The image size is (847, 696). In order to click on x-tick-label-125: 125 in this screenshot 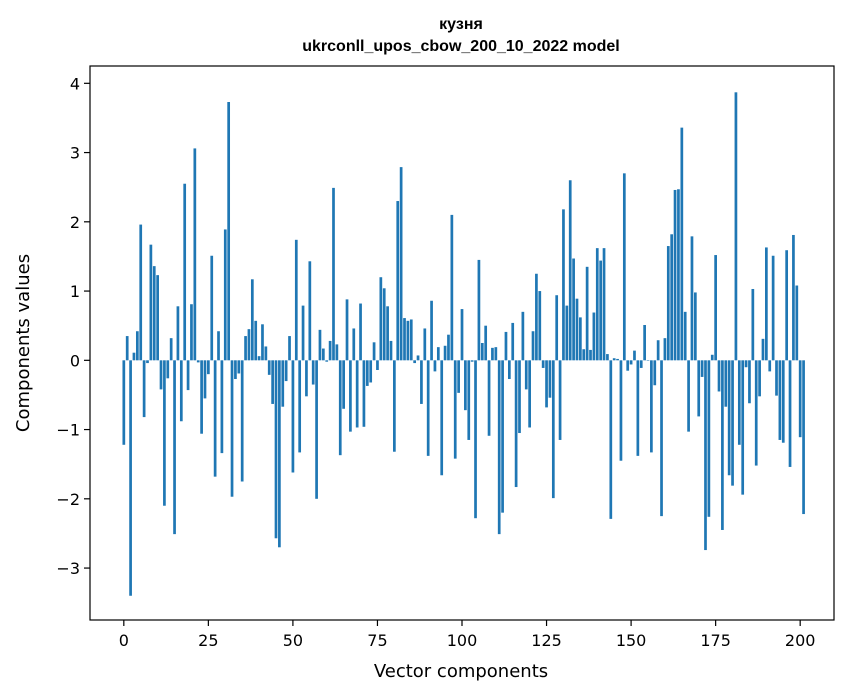, I will do `click(546, 640)`.